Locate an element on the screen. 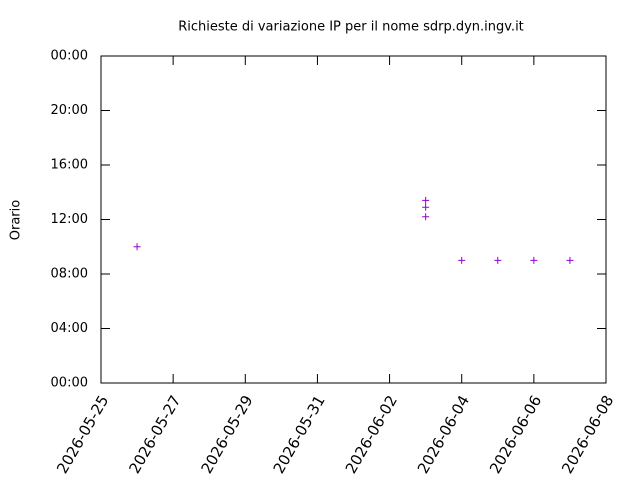  y-tick-label: 04:00 is located at coordinates (69, 328).